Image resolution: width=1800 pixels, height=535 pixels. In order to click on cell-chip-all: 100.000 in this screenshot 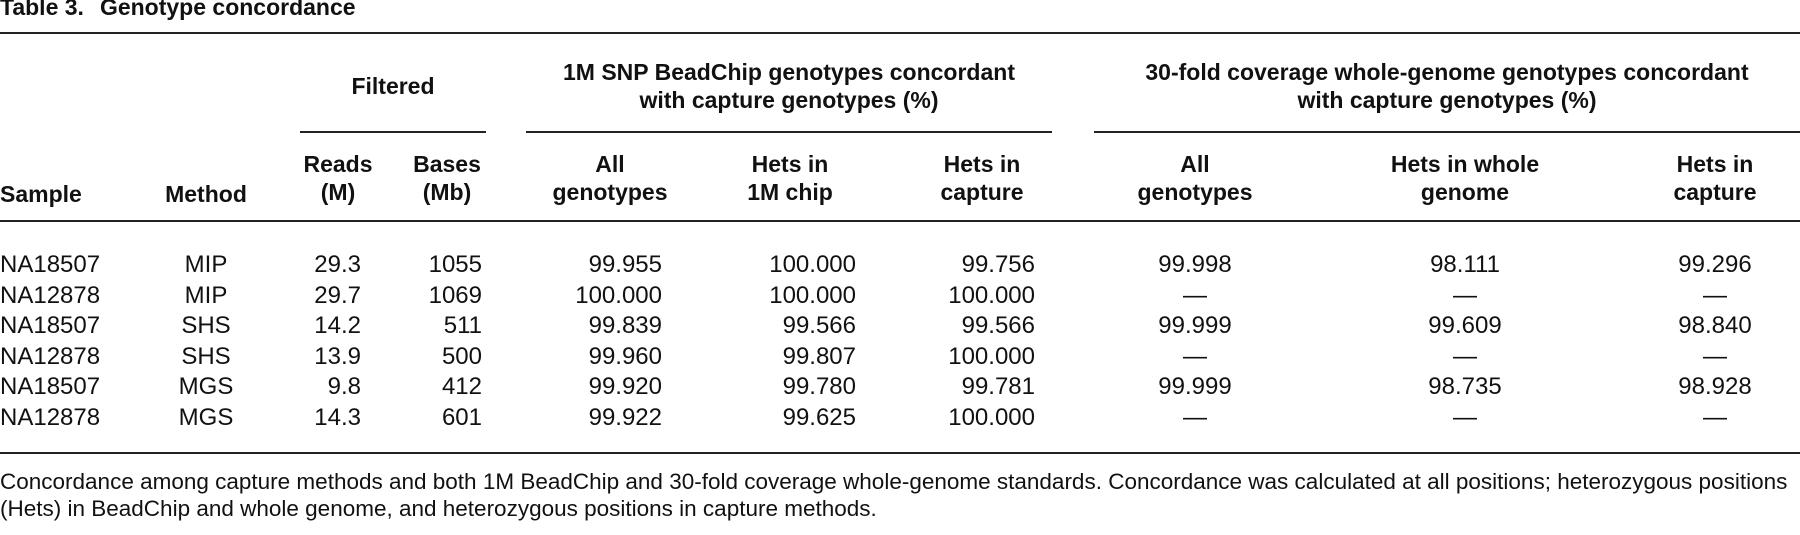, I will do `click(618, 295)`.